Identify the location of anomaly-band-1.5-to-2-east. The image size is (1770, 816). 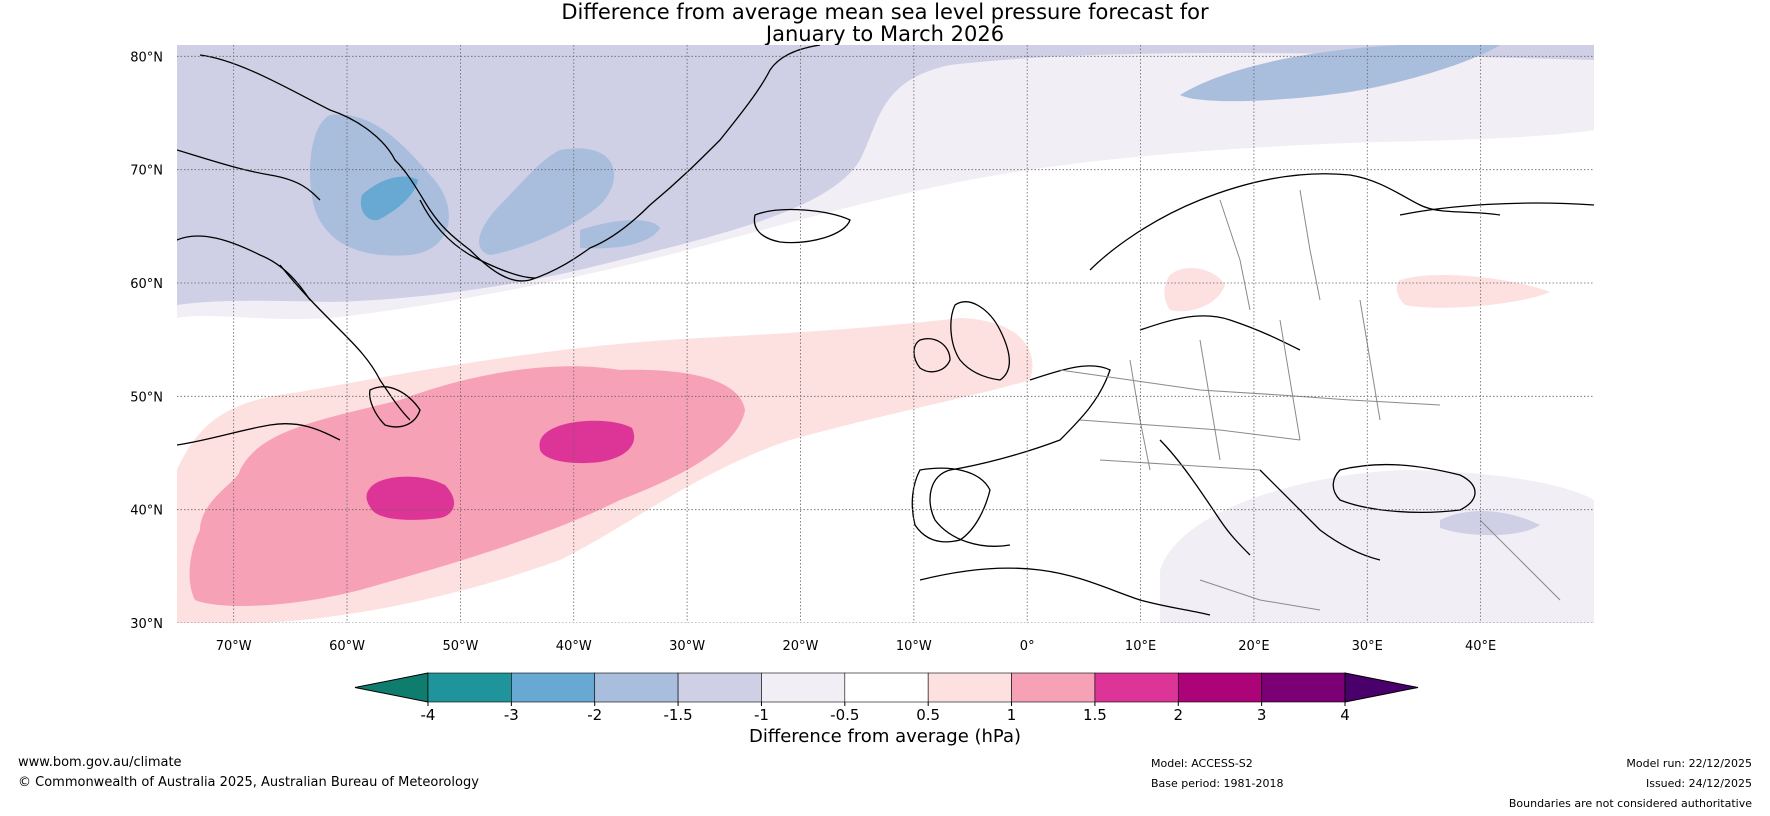
(587, 442).